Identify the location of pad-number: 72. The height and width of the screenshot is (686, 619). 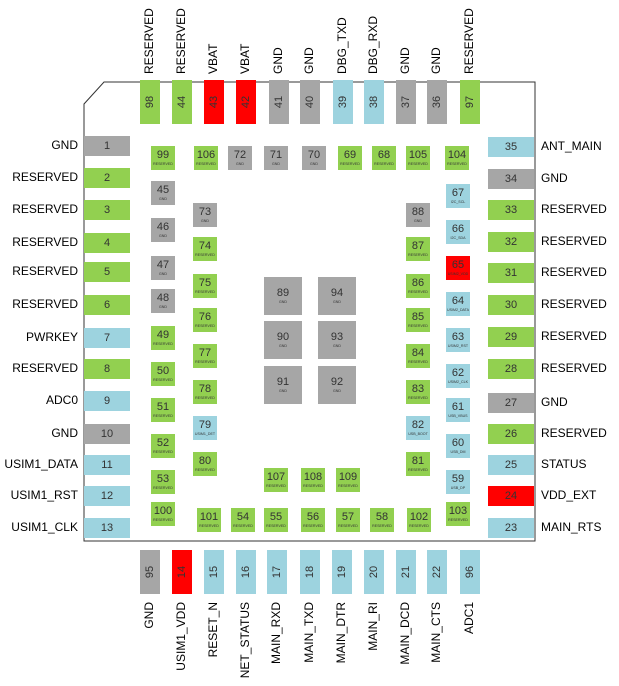
(240, 155).